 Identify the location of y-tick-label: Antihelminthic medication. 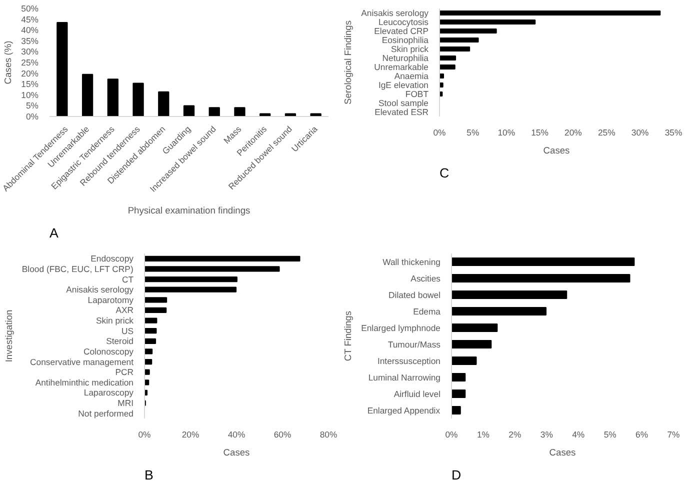
(84, 382).